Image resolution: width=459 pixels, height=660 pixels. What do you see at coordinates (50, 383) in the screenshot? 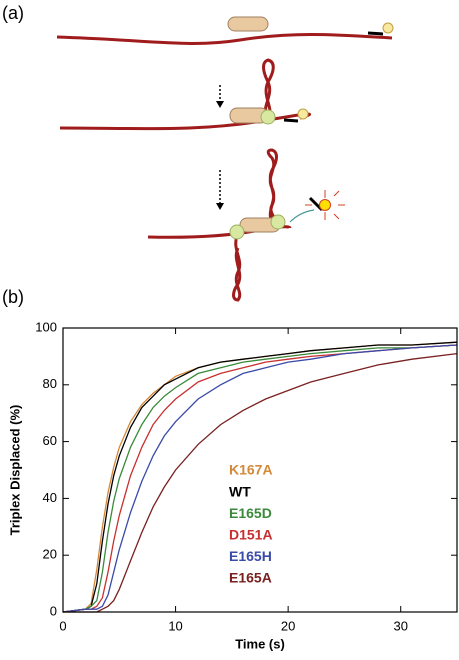
I see `y-tick-label: 80` at bounding box center [50, 383].